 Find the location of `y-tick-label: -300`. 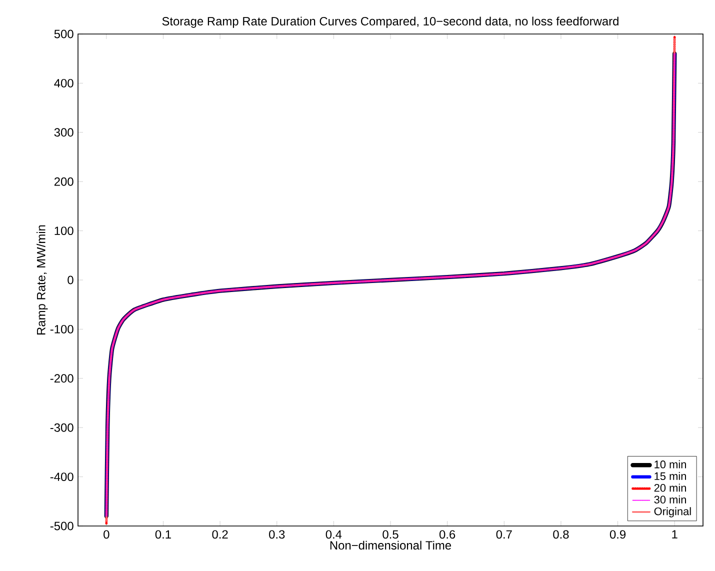

y-tick-label: -300 is located at coordinates (62, 427).